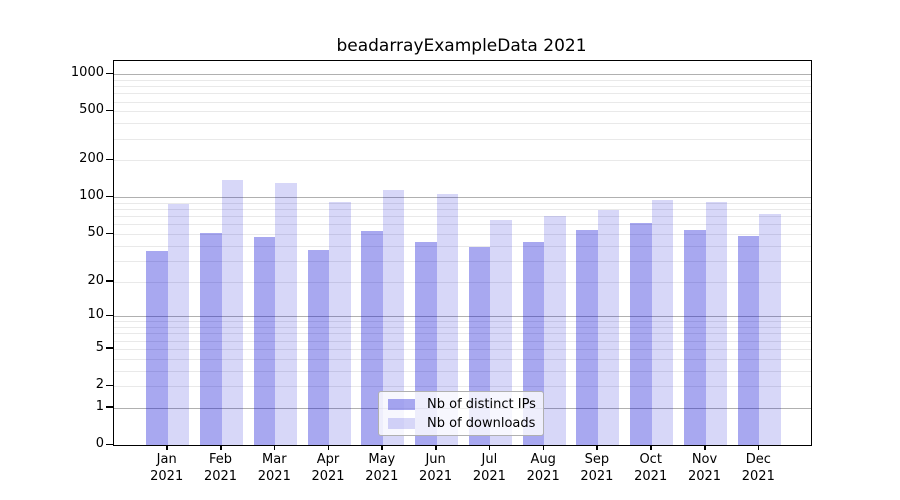  Describe the element at coordinates (436, 468) in the screenshot. I see `x-tick-label-jun: Jun 2021` at that location.